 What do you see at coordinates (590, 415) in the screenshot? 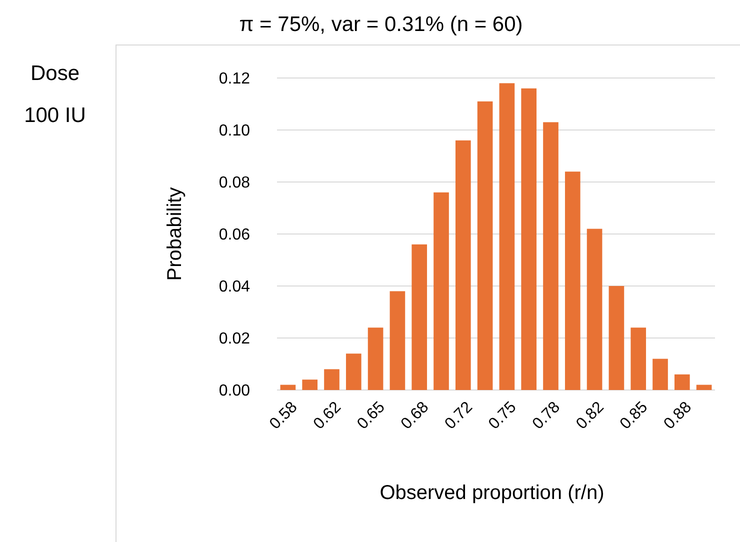
I see `x-tick-label: 0.82` at bounding box center [590, 415].